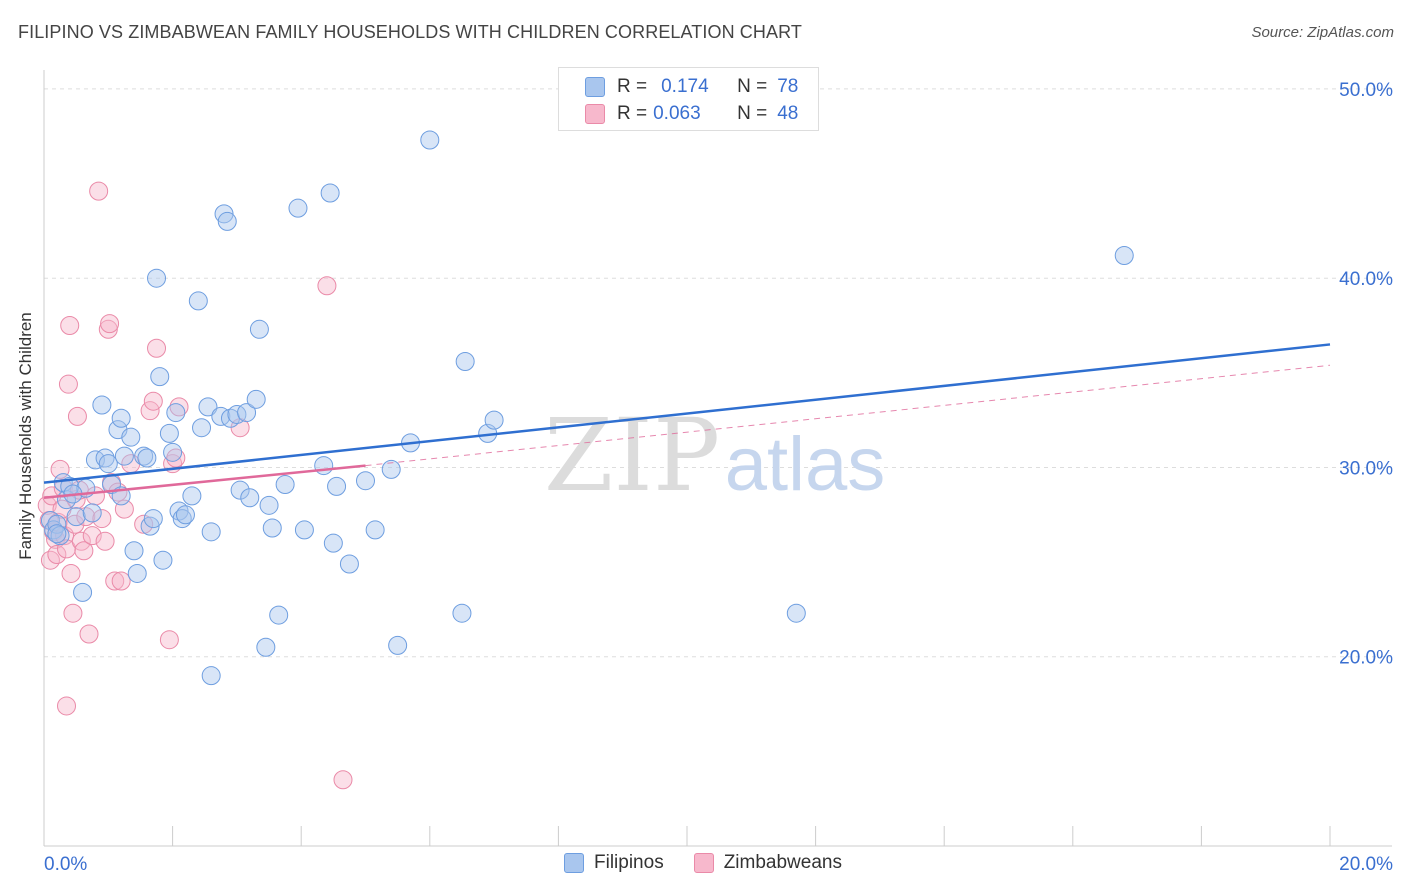 The width and height of the screenshot is (1406, 892). What do you see at coordinates (1366, 279) in the screenshot?
I see `y-tick-label: 40.0%` at bounding box center [1366, 279].